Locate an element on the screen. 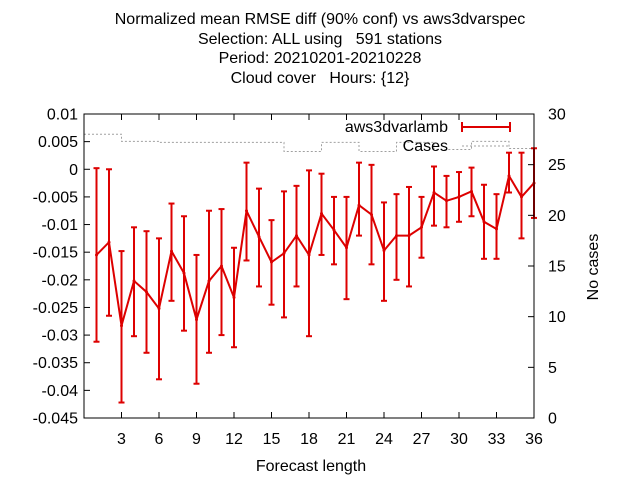 The height and width of the screenshot is (480, 640). y-tick-label: -0.015 is located at coordinates (55, 253).